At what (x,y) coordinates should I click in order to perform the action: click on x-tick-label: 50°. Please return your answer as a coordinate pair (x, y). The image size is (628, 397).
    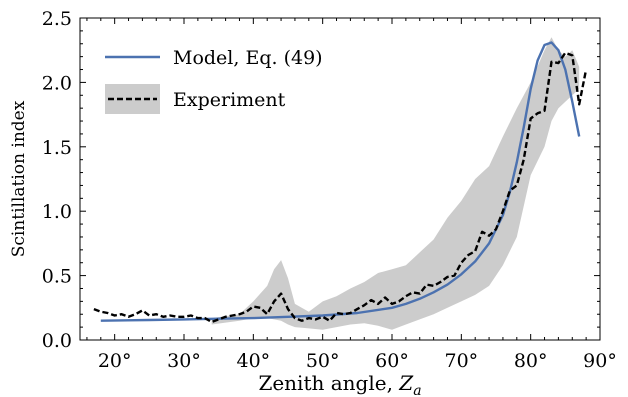
    Looking at the image, I should click on (323, 361).